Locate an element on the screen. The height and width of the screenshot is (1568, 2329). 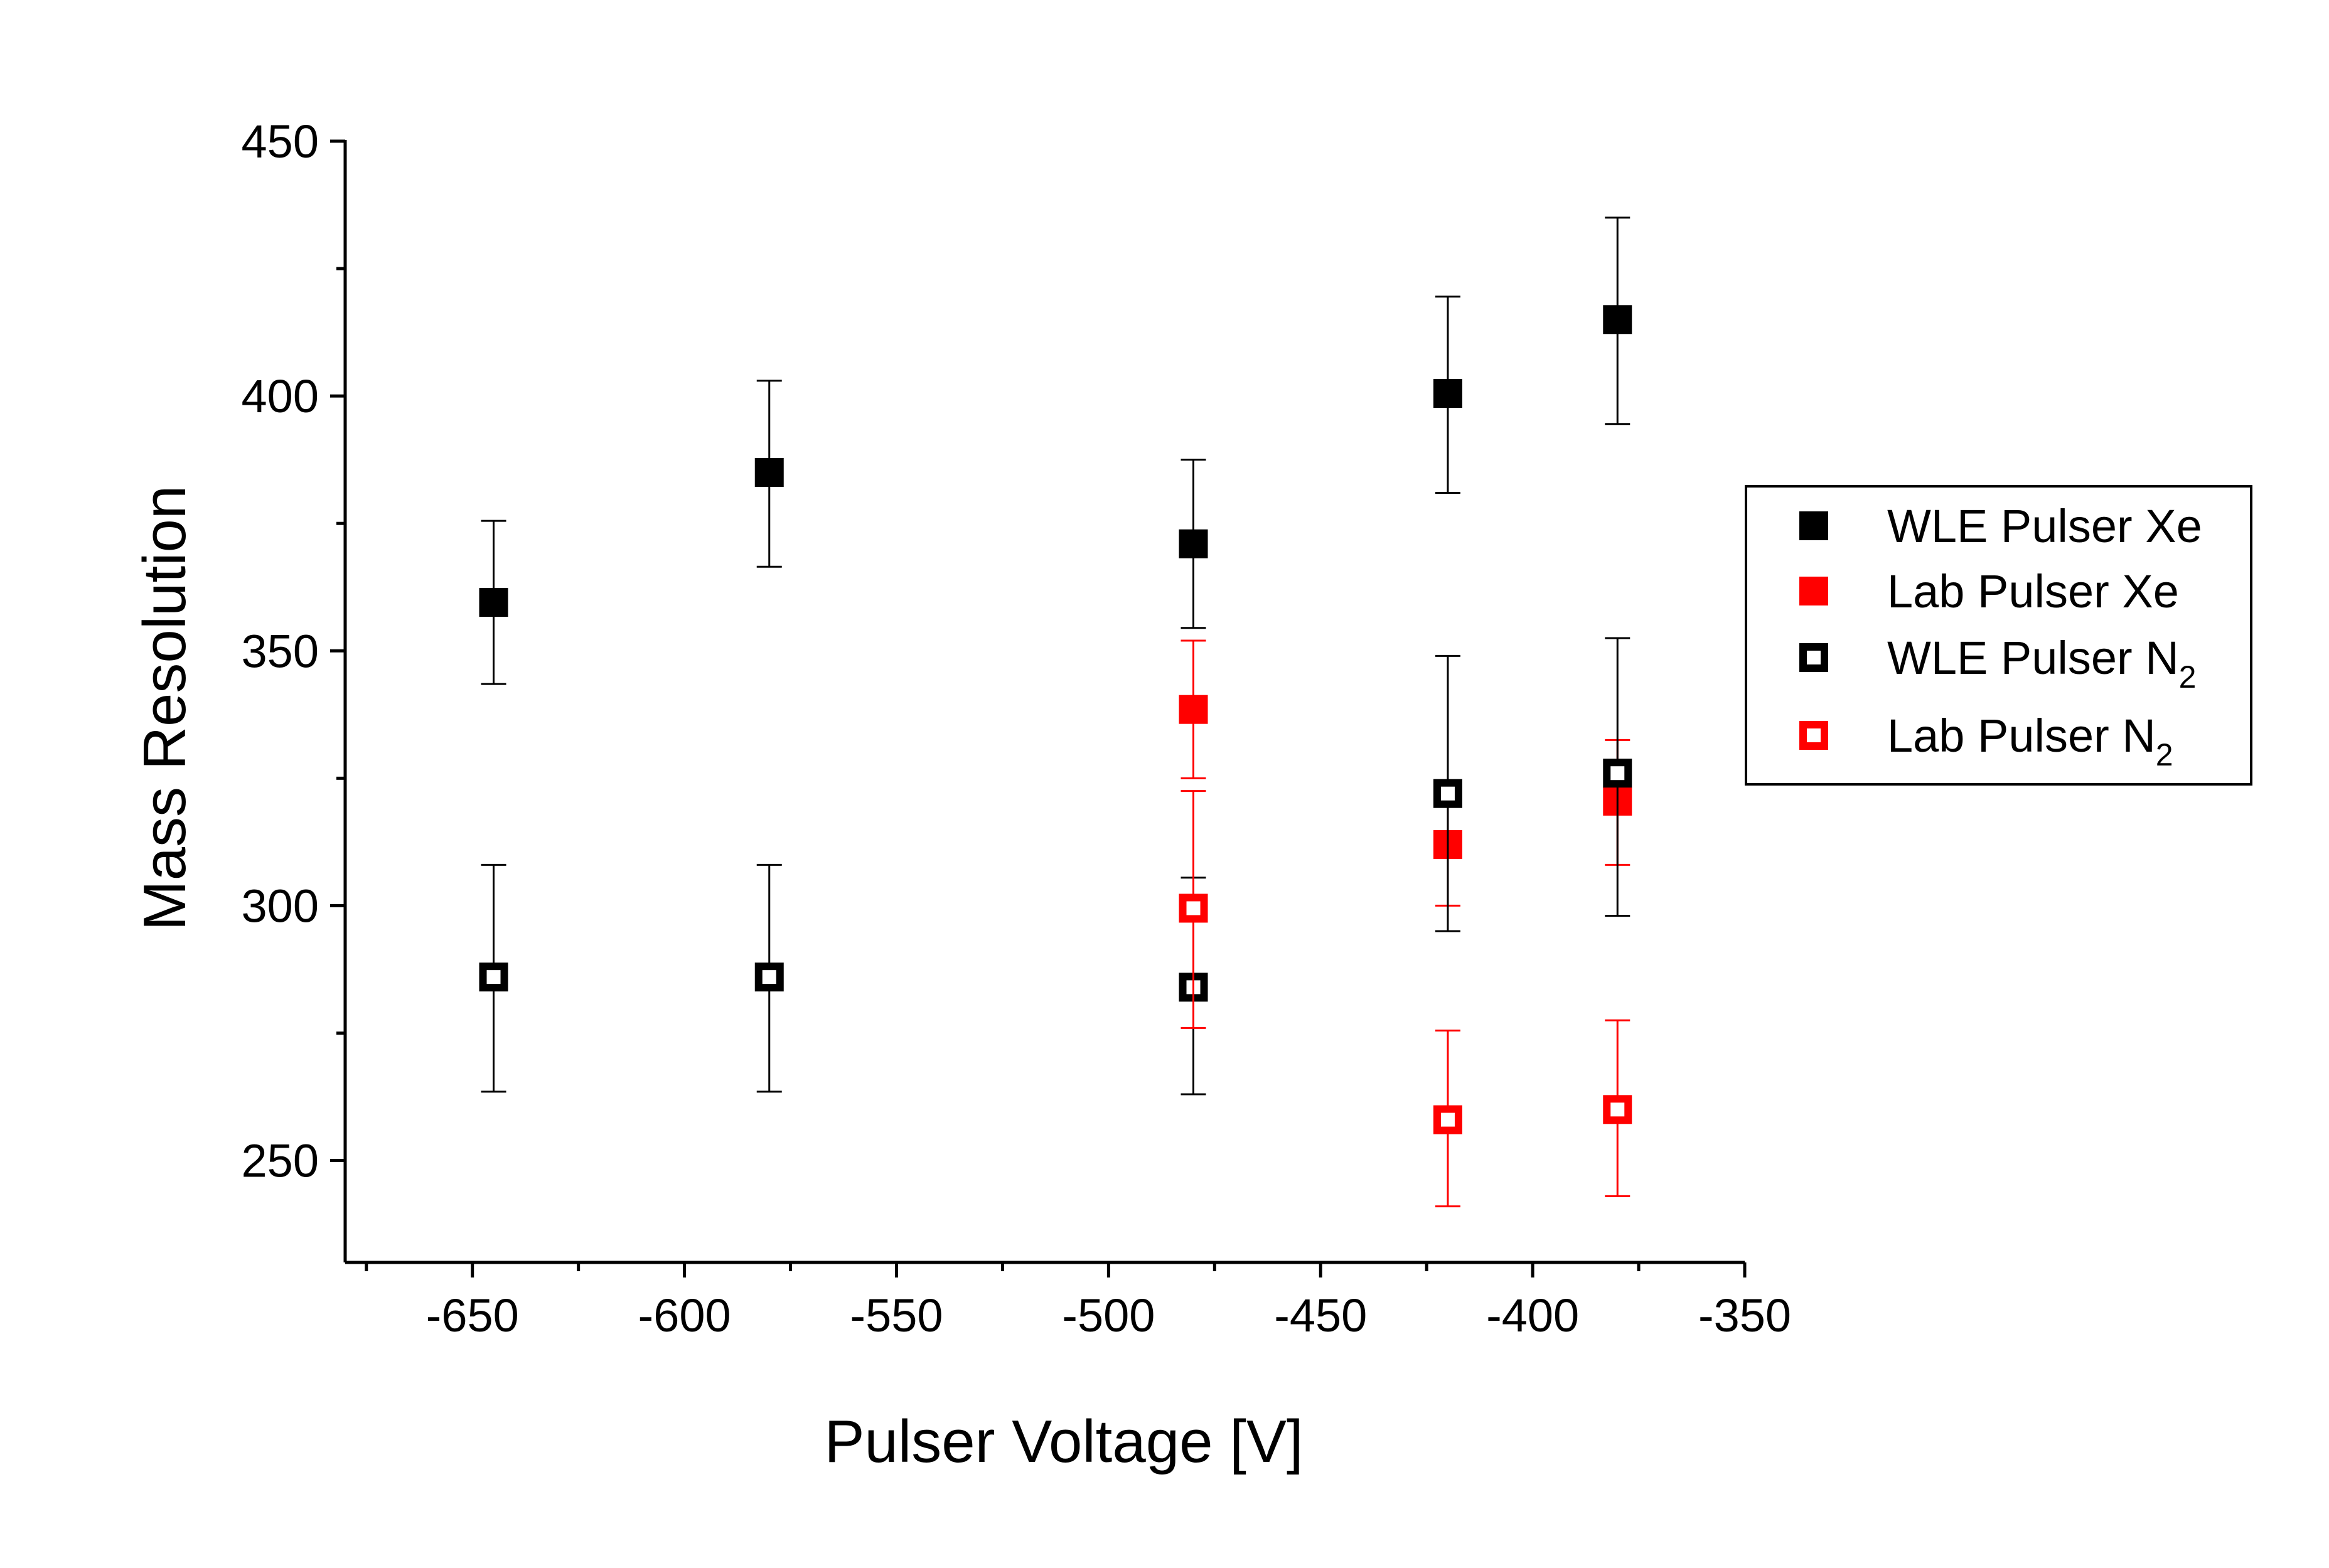
x-tick-label: -450 is located at coordinates (1321, 1315).